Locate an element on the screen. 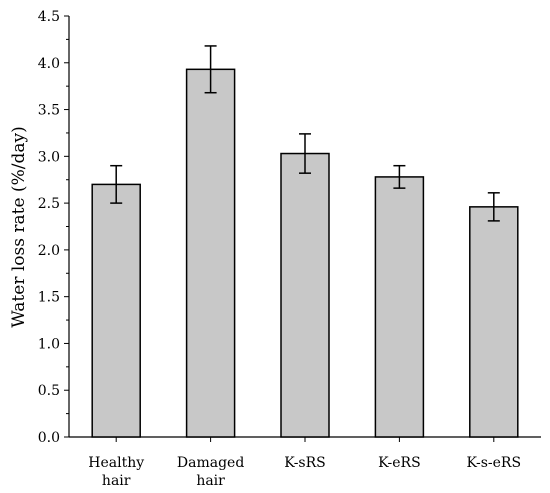 The width and height of the screenshot is (550, 493). y-axis-label: Water loss rate (%/day) is located at coordinates (19, 226).